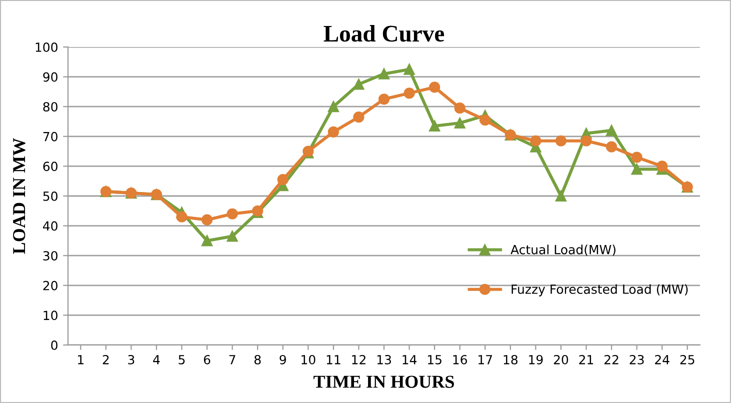 This screenshot has width=731, height=403. I want to click on x-tick-label: 2, so click(105, 359).